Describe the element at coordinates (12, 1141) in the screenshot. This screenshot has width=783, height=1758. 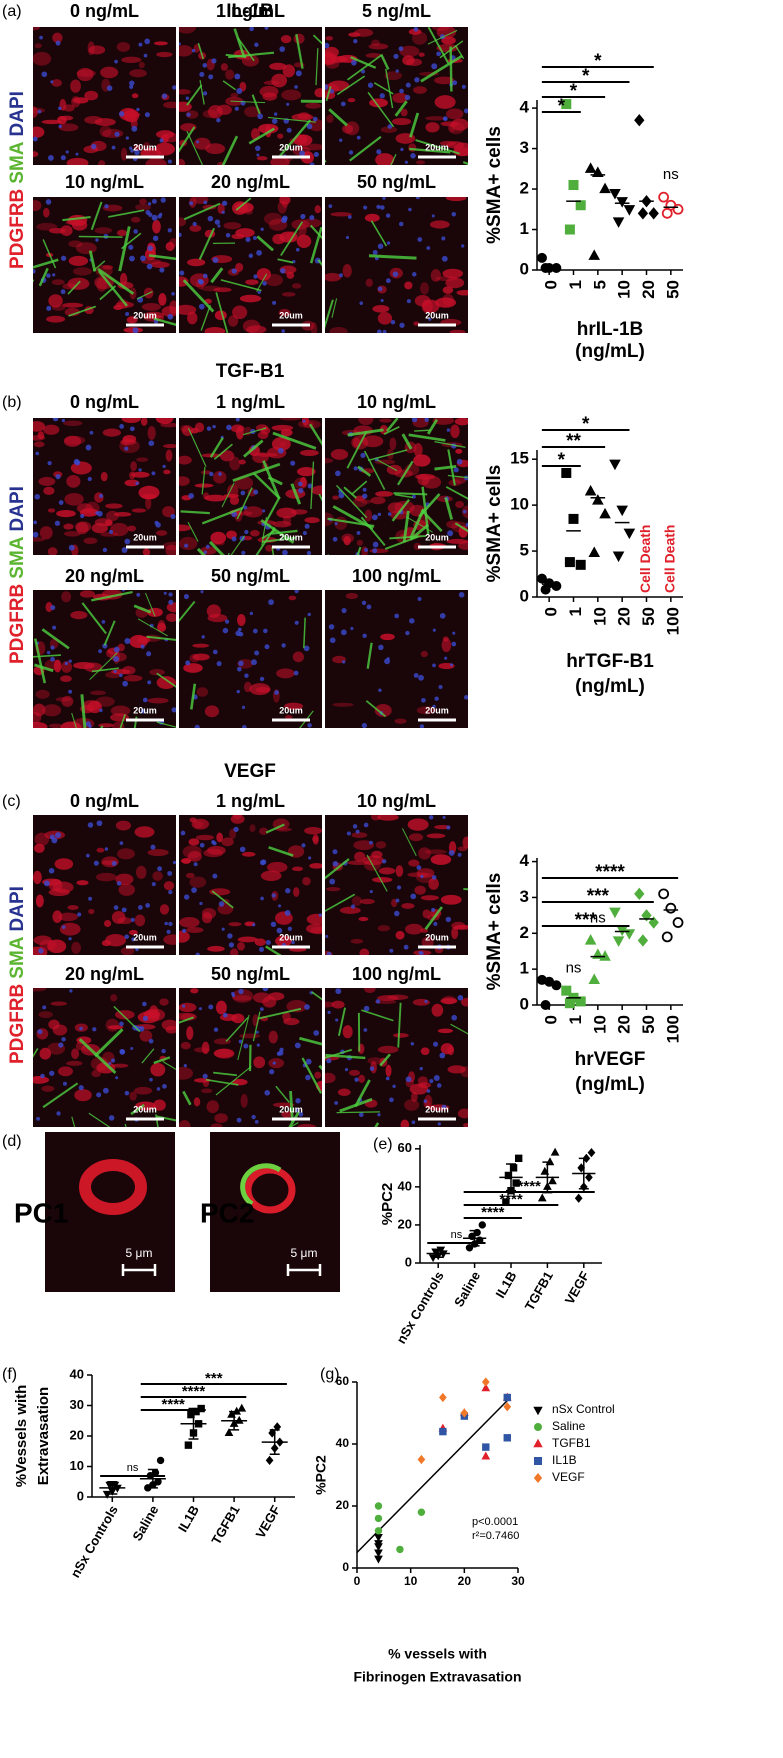
I see `panel-label: (d)` at that location.